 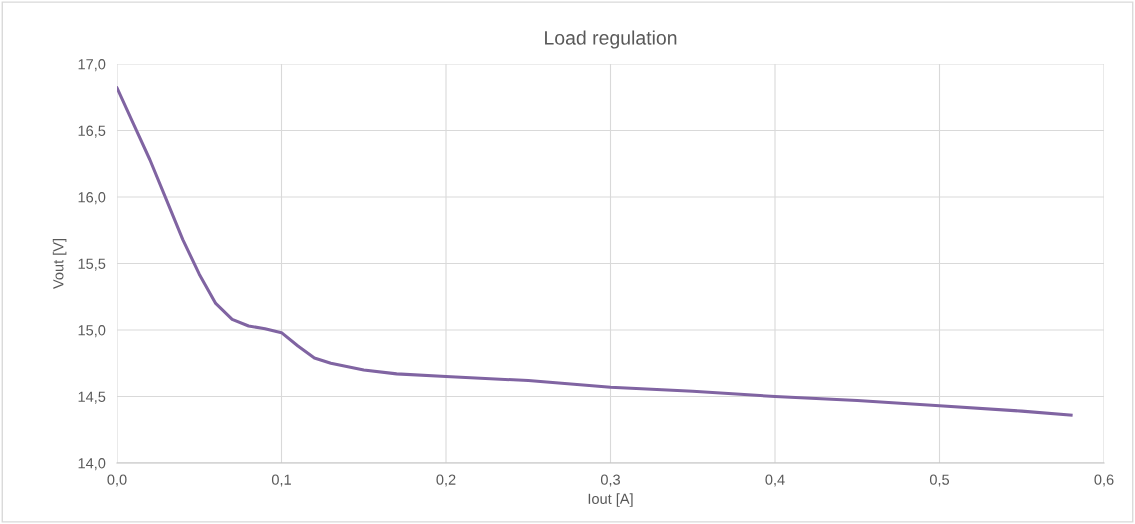 I want to click on x-axis-title: Iout [A], so click(x=610, y=500).